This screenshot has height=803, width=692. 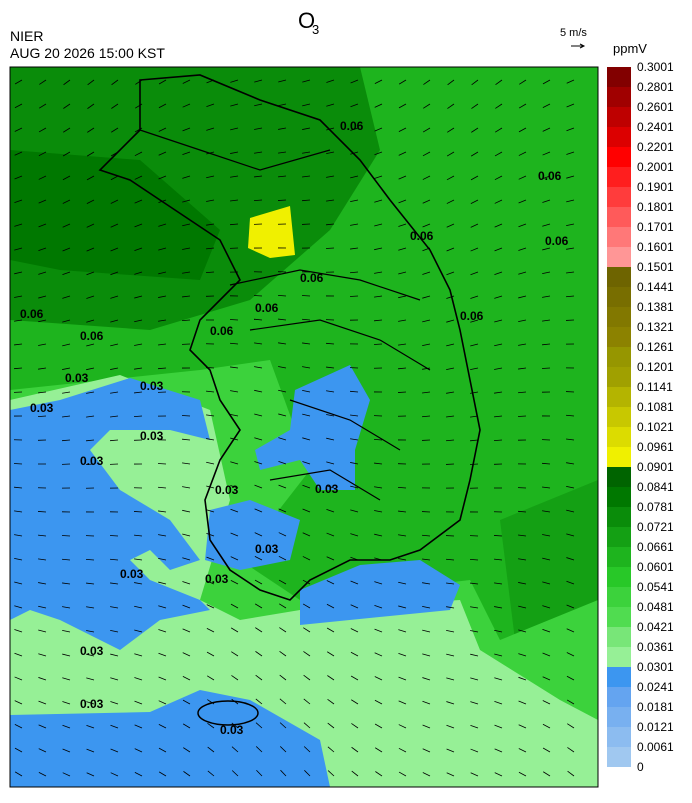 What do you see at coordinates (655, 427) in the screenshot?
I see `colorbar-label: 0.1021` at bounding box center [655, 427].